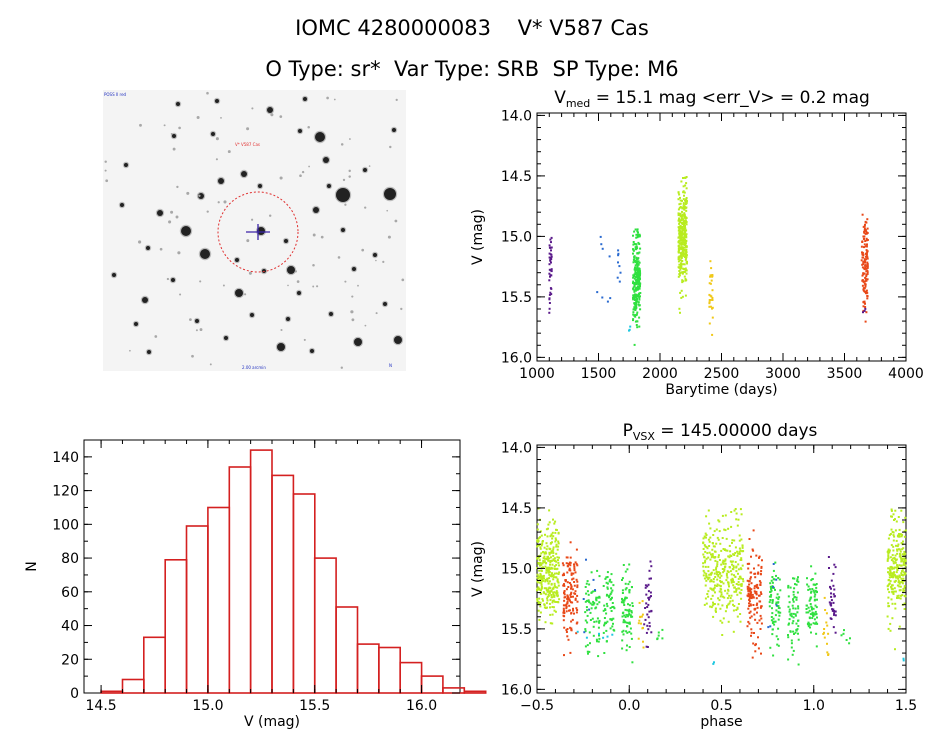 Image resolution: width=944 pixels, height=747 pixels. What do you see at coordinates (258, 232) in the screenshot?
I see `target-circle` at bounding box center [258, 232].